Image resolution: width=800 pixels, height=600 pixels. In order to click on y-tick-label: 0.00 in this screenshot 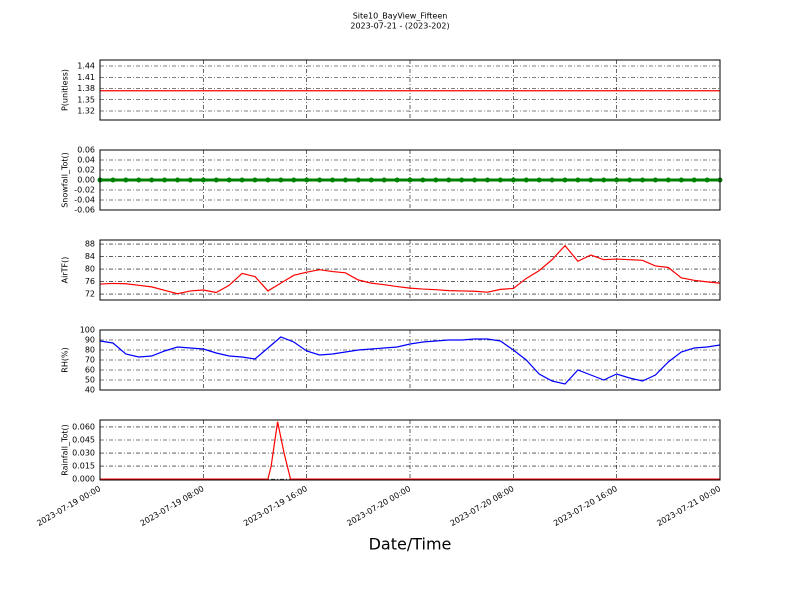, I will do `click(86, 180)`.